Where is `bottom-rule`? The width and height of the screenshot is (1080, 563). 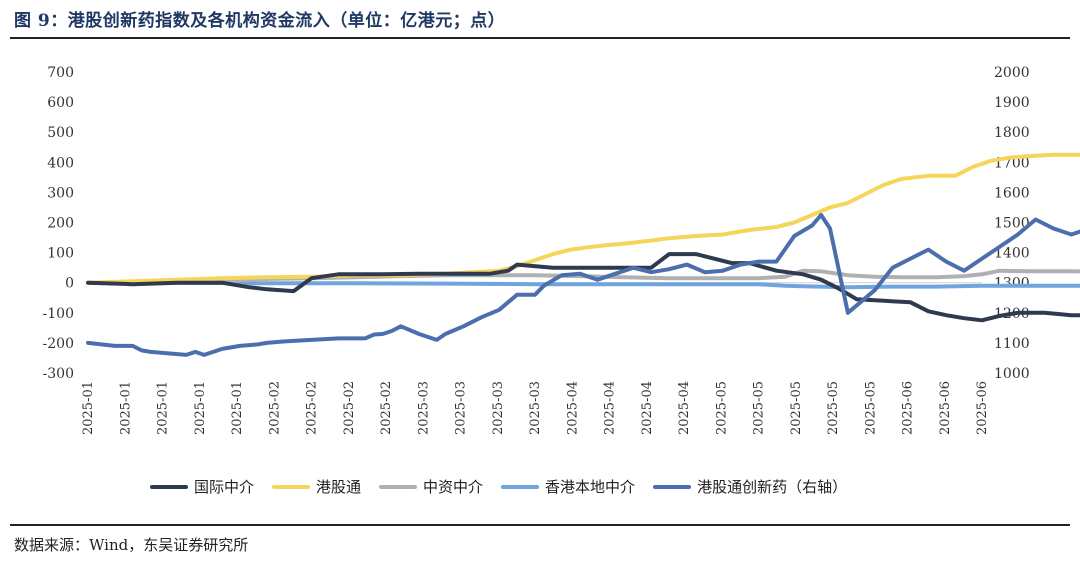 bottom-rule is located at coordinates (540, 525).